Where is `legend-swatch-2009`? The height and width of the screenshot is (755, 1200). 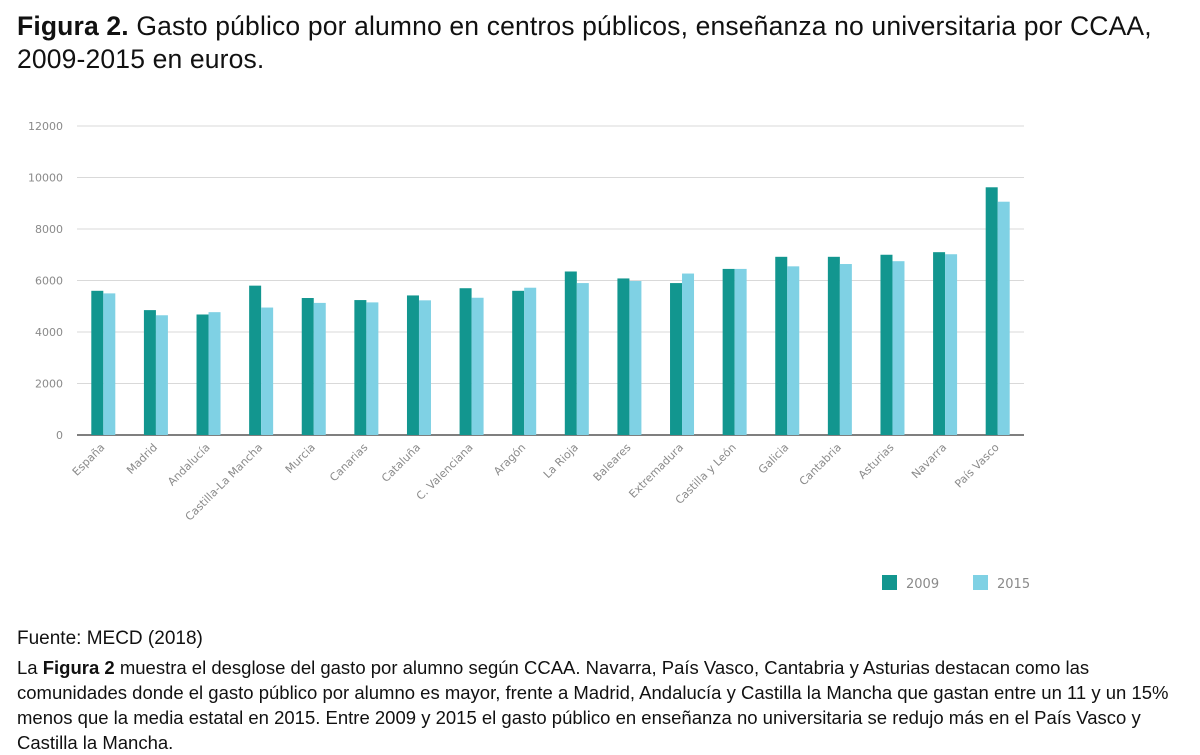 legend-swatch-2009 is located at coordinates (889, 582).